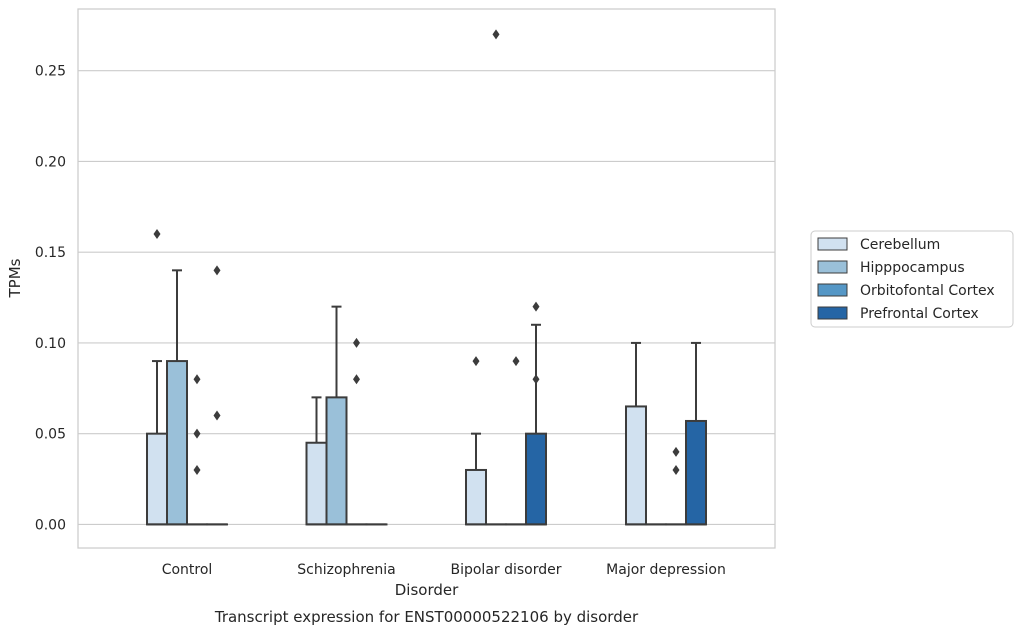  I want to click on y-tick-label: 0.00, so click(50, 525).